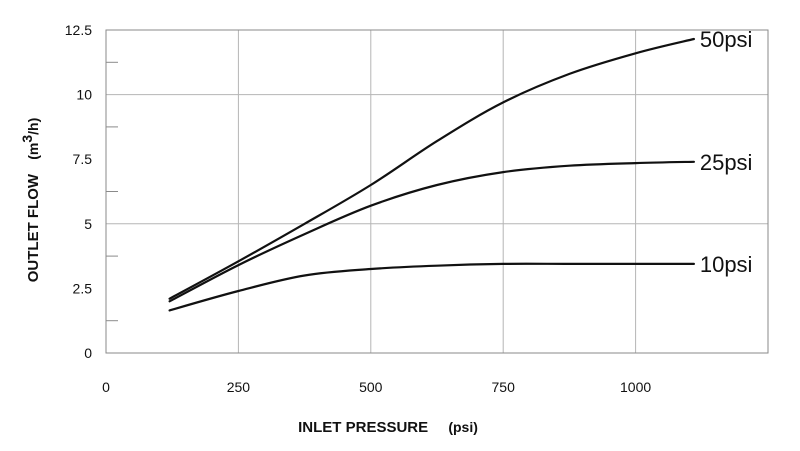 The image size is (800, 451). Describe the element at coordinates (84, 95) in the screenshot. I see `y-tick-label: 10` at that location.